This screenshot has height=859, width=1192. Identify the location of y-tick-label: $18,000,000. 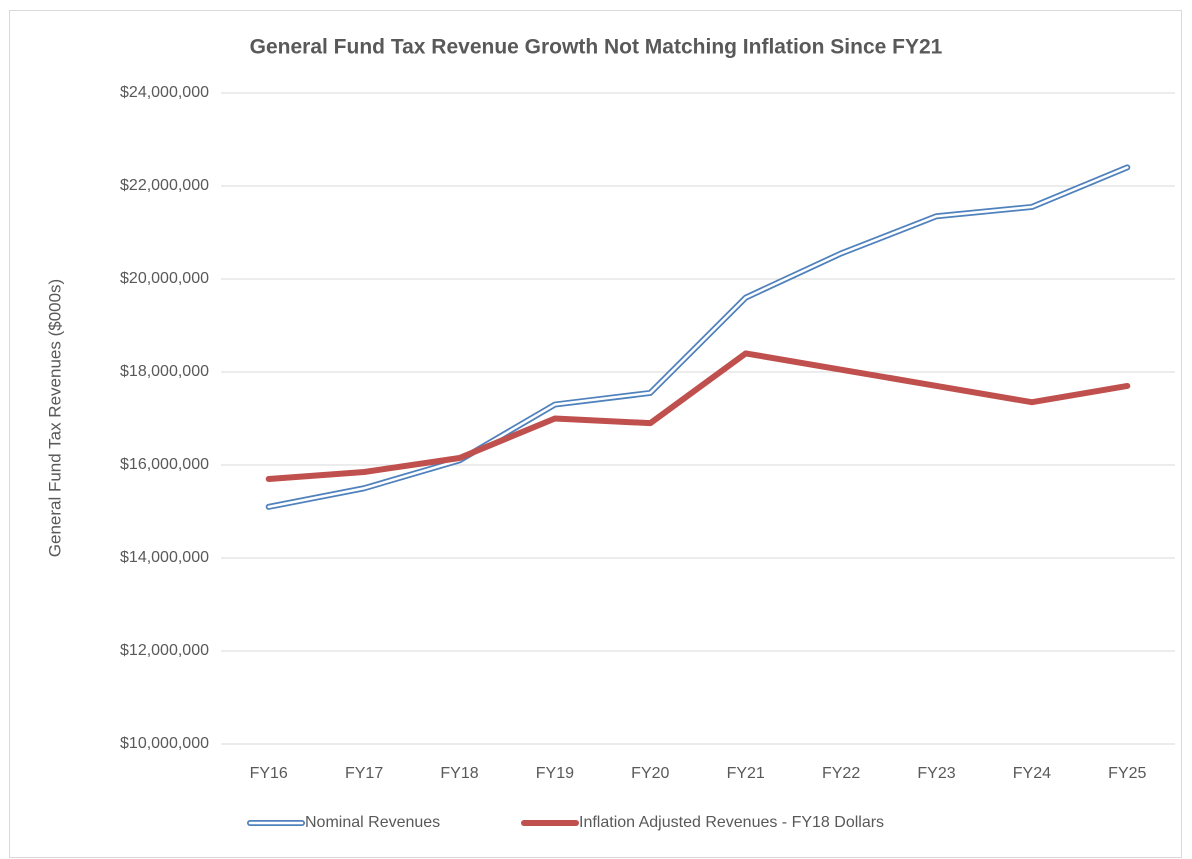
(164, 371).